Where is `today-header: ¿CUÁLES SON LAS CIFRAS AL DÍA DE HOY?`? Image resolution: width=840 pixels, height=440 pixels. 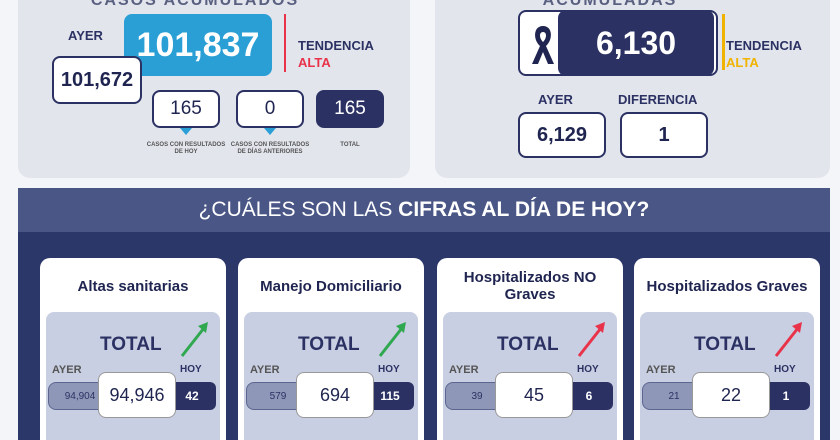
today-header: ¿CUÁLES SON LAS CIFRAS AL DÍA DE HOY? is located at coordinates (424, 210).